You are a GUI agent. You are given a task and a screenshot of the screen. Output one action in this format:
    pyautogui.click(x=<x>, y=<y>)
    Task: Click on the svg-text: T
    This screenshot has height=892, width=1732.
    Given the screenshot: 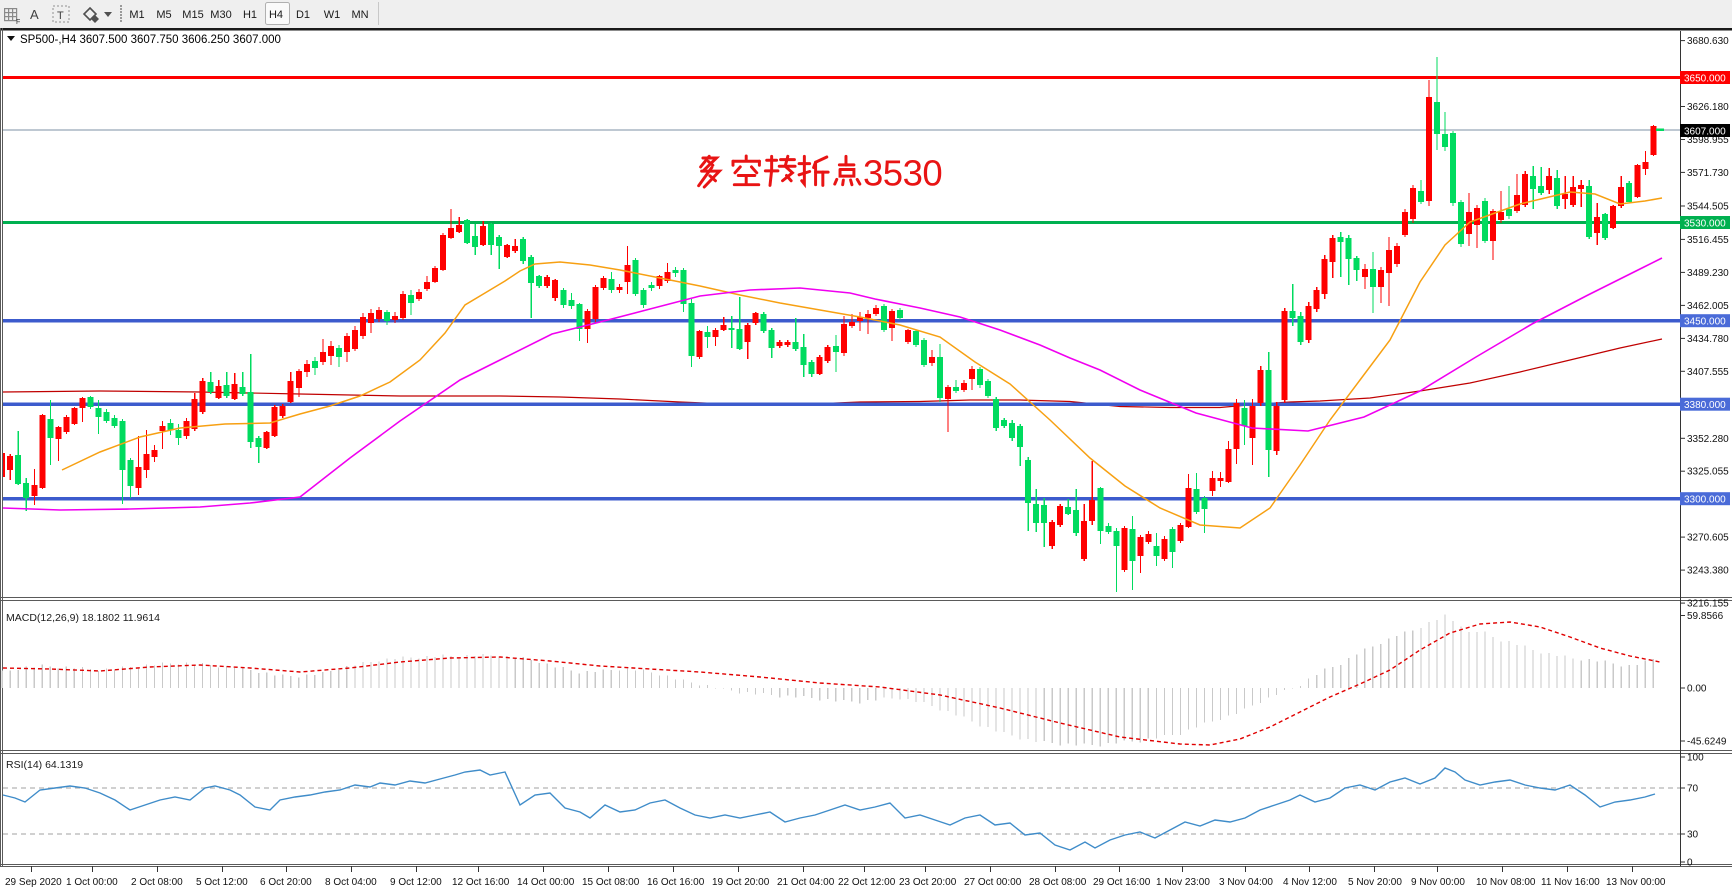 What is the action you would take?
    pyautogui.click(x=60, y=16)
    